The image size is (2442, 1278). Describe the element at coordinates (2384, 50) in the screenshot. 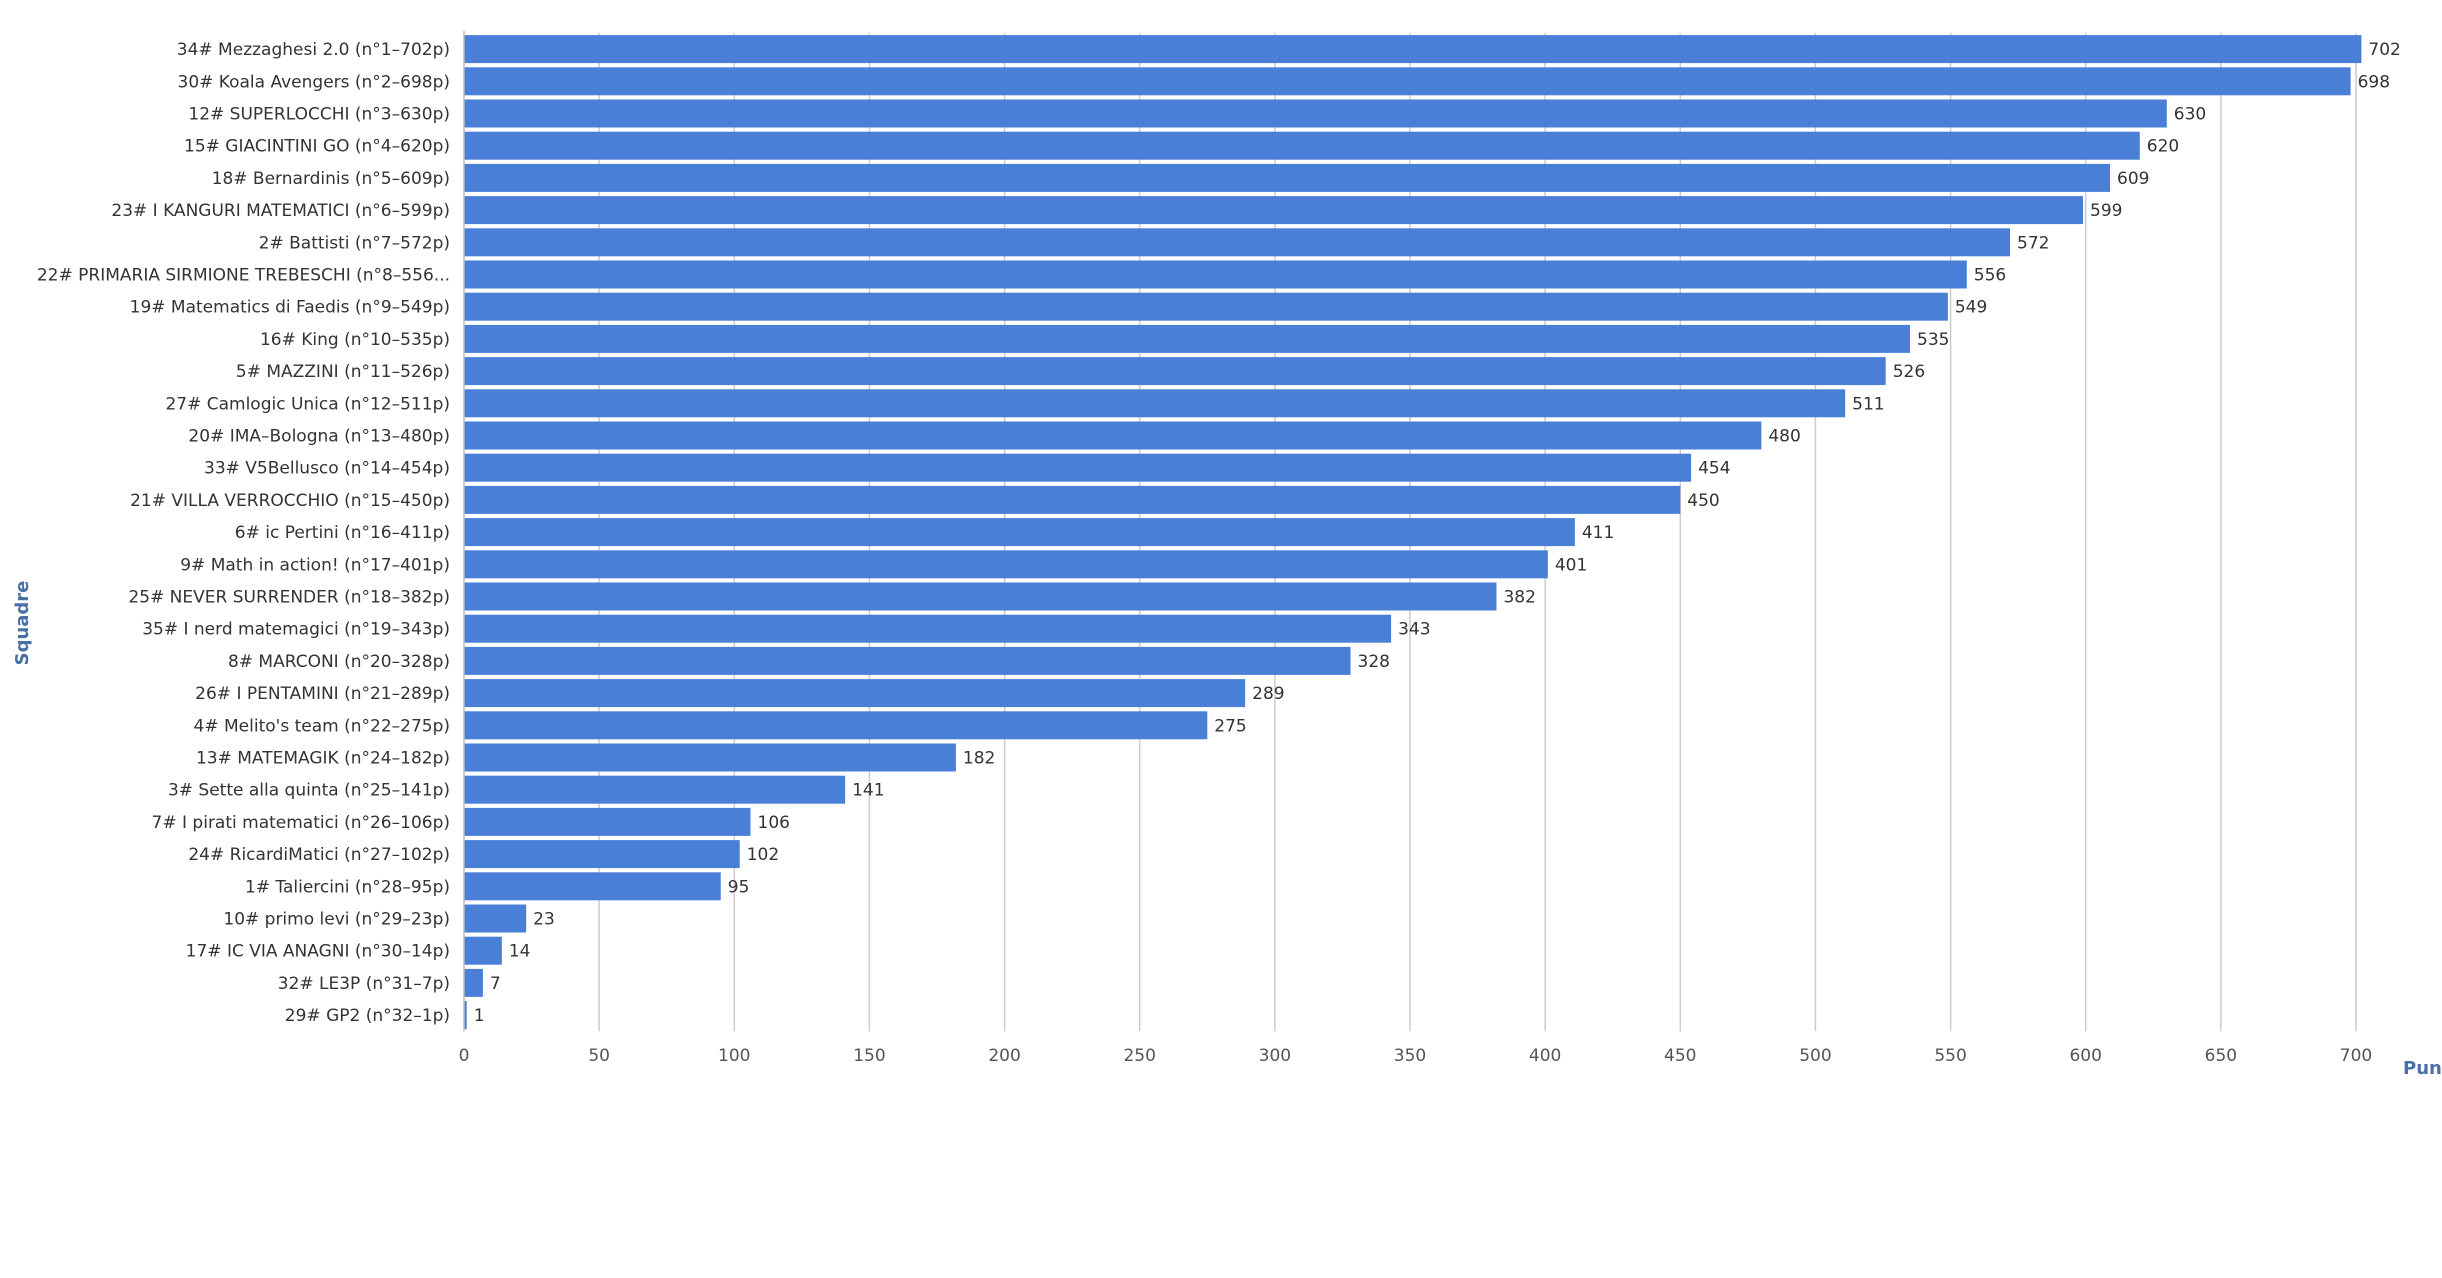

I see `data-label: 702` at that location.